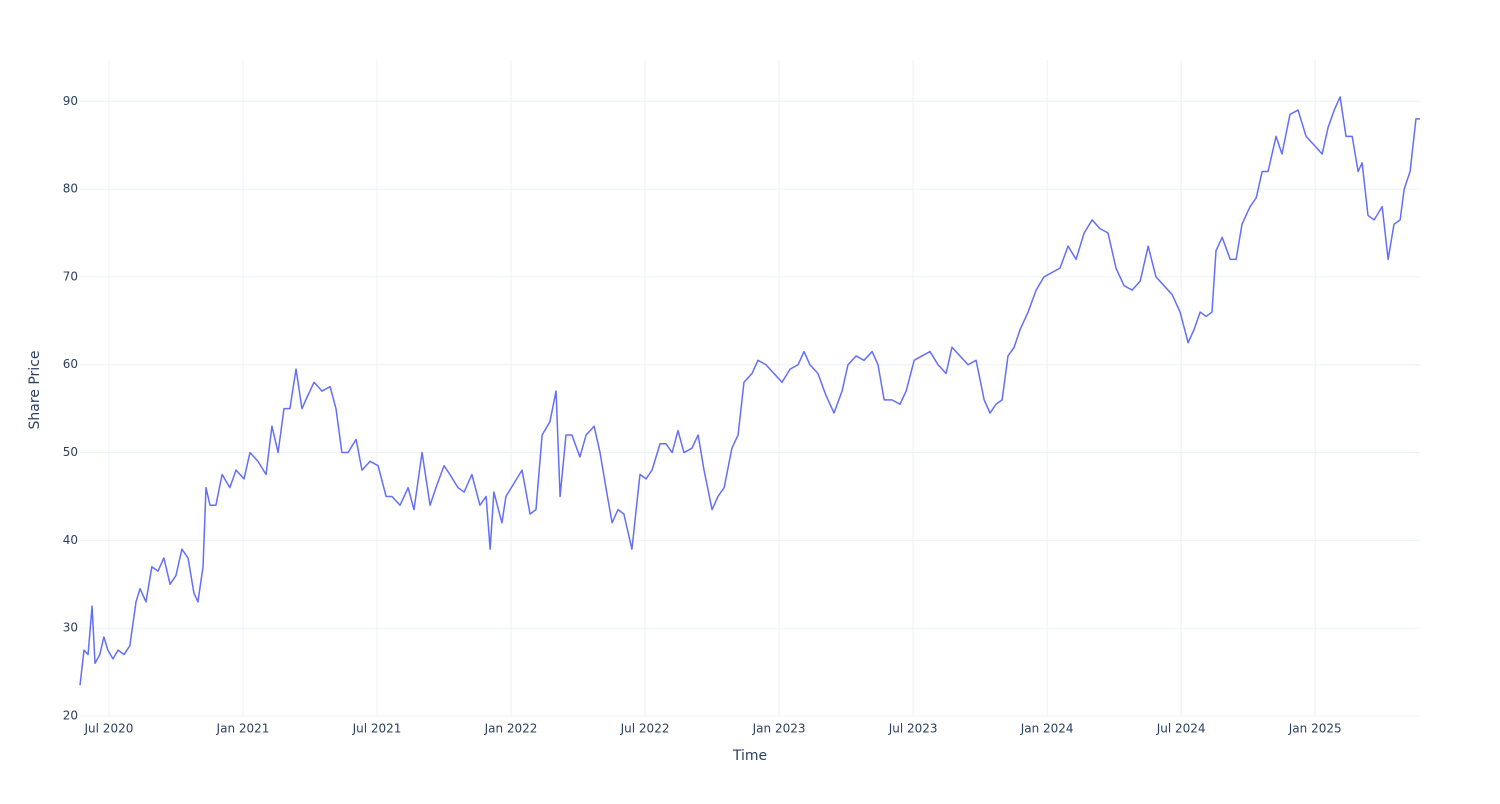  I want to click on y-tick-label: 20, so click(70, 716).